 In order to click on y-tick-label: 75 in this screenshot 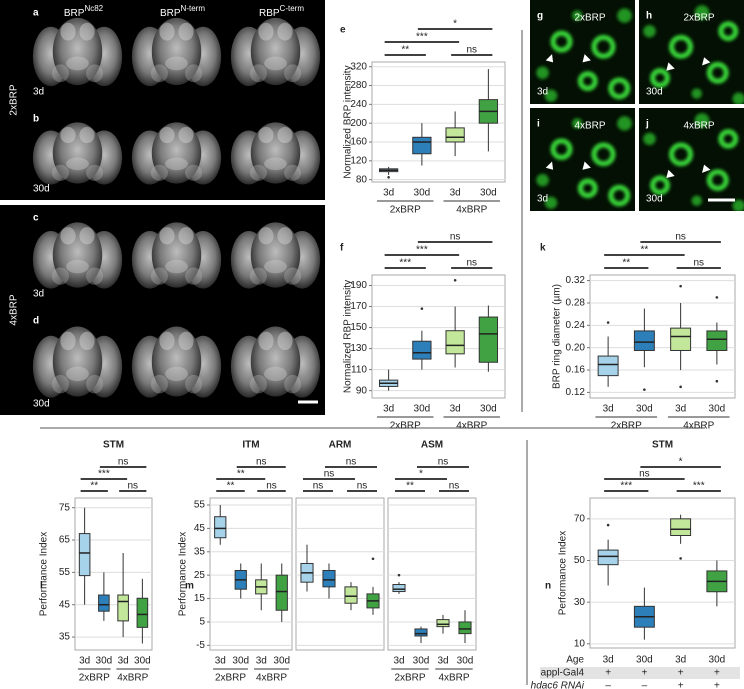, I will do `click(65, 507)`.